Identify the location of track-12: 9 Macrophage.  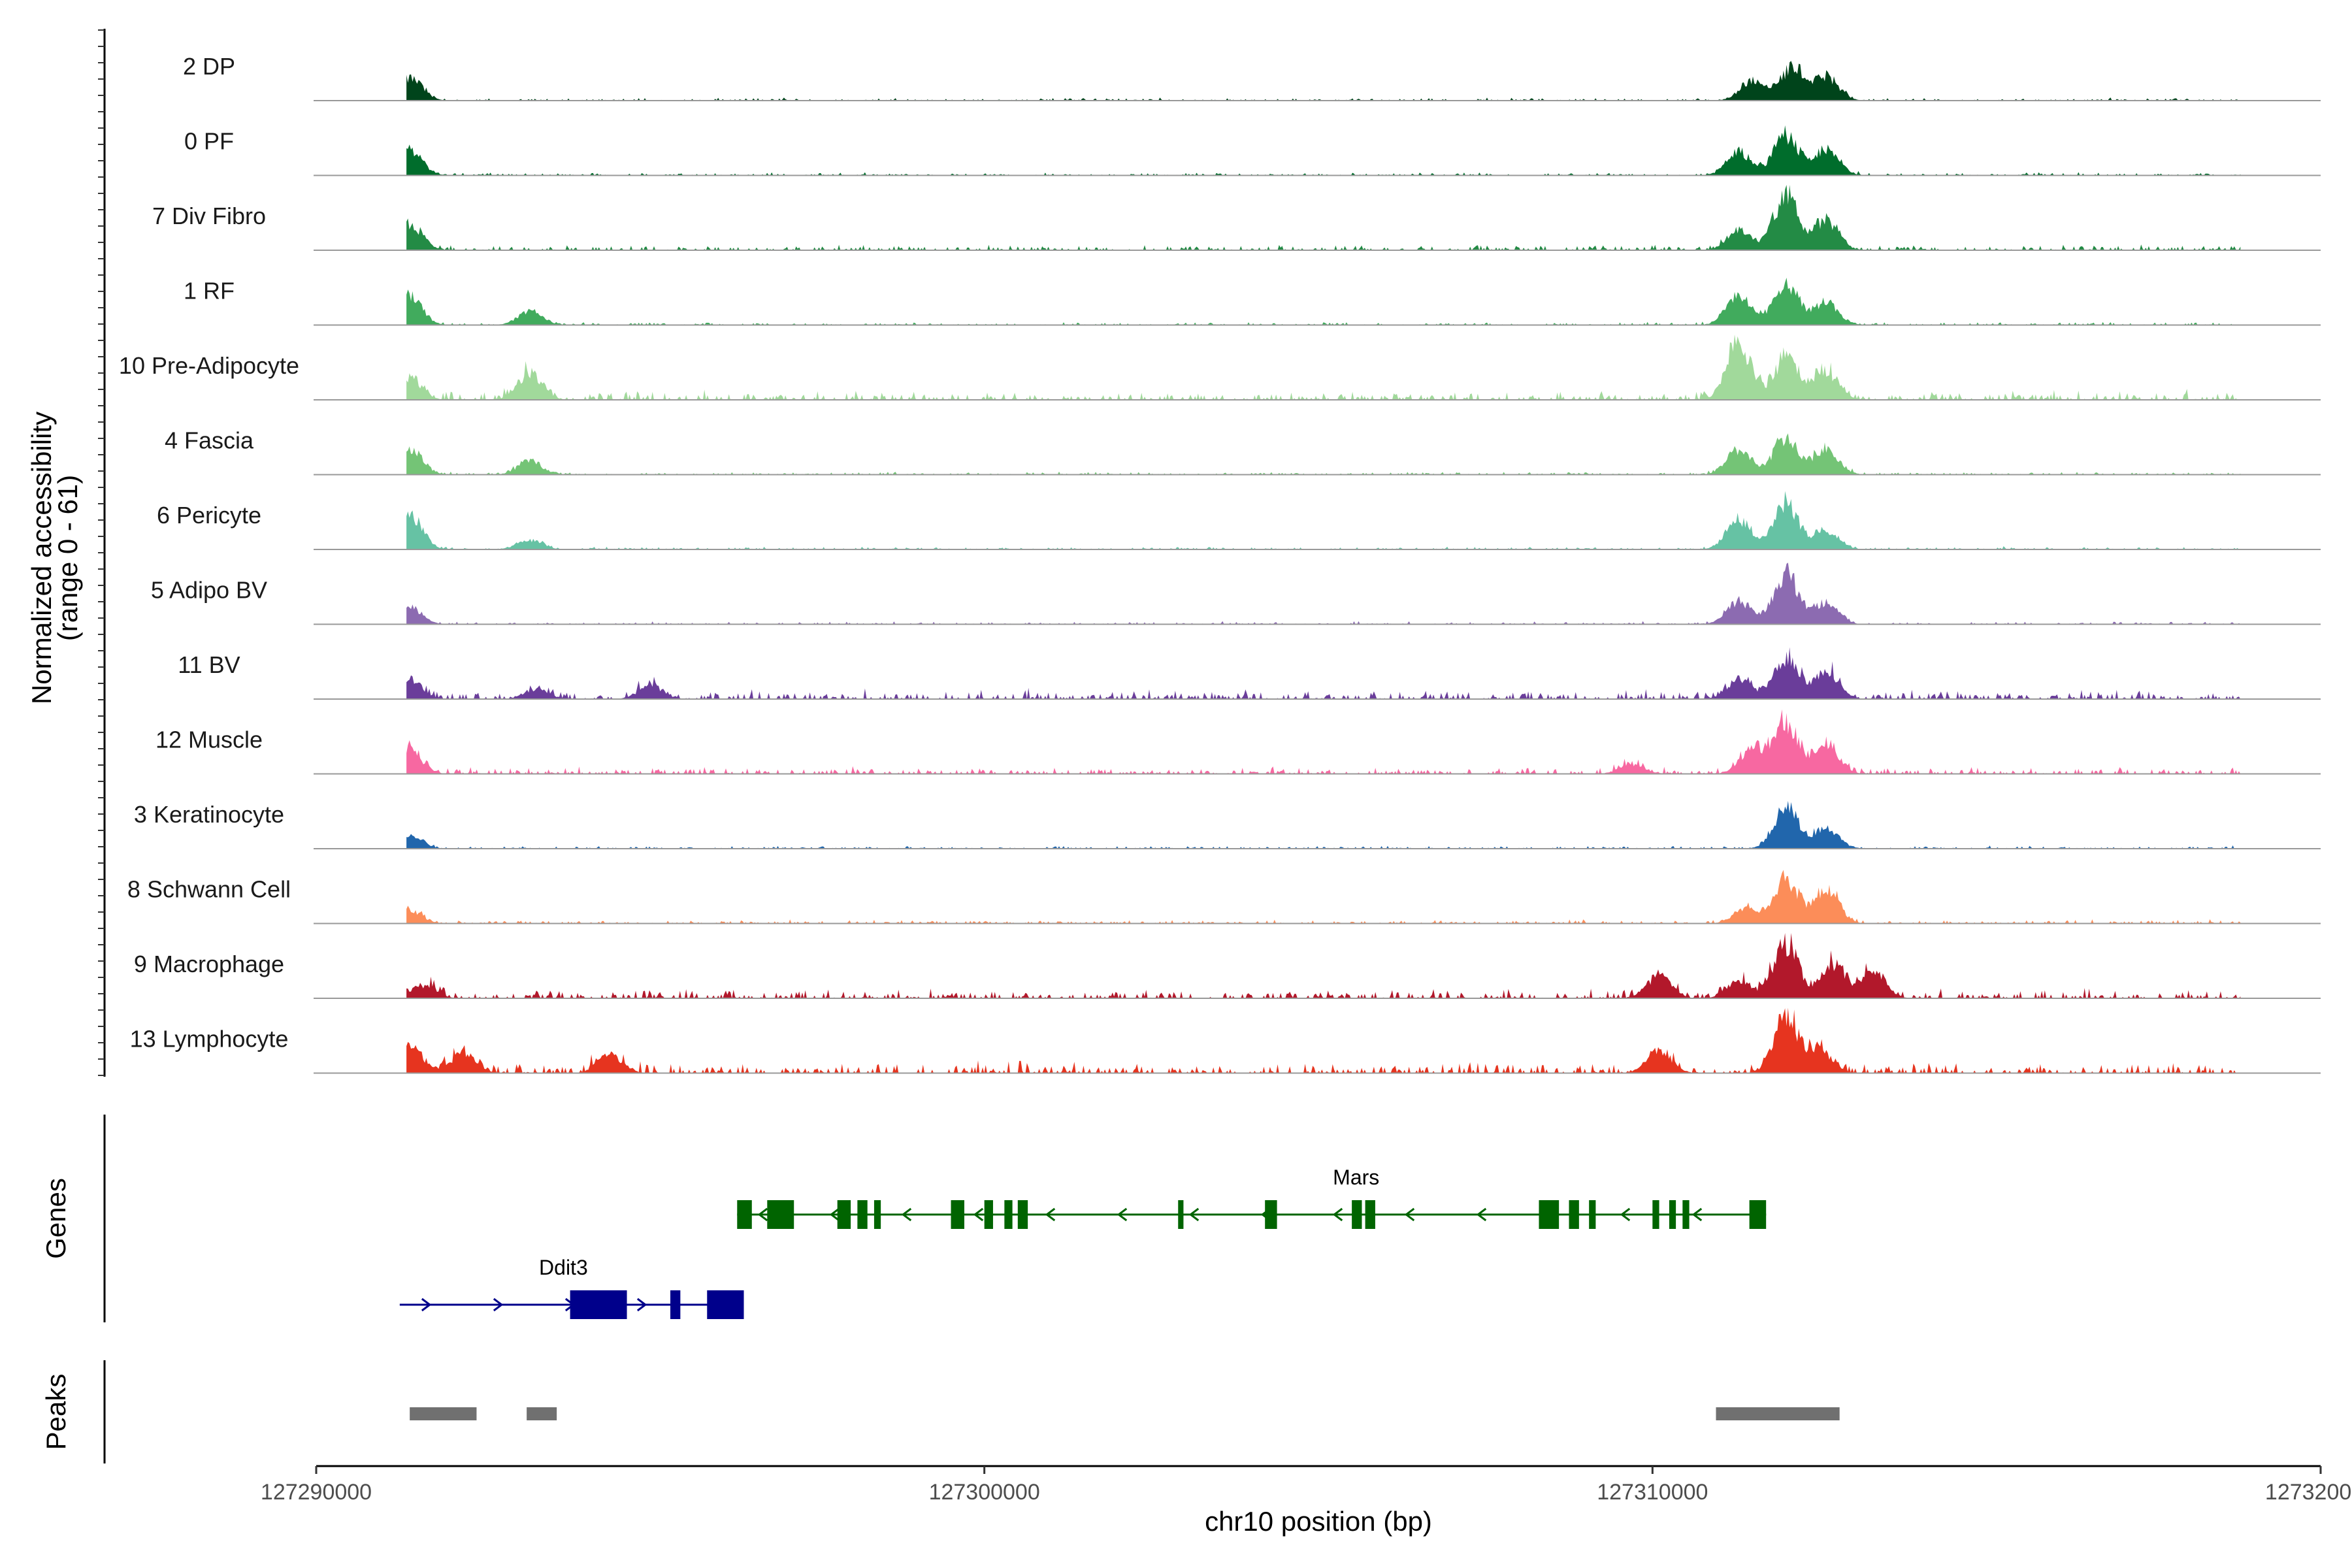
(1227, 966).